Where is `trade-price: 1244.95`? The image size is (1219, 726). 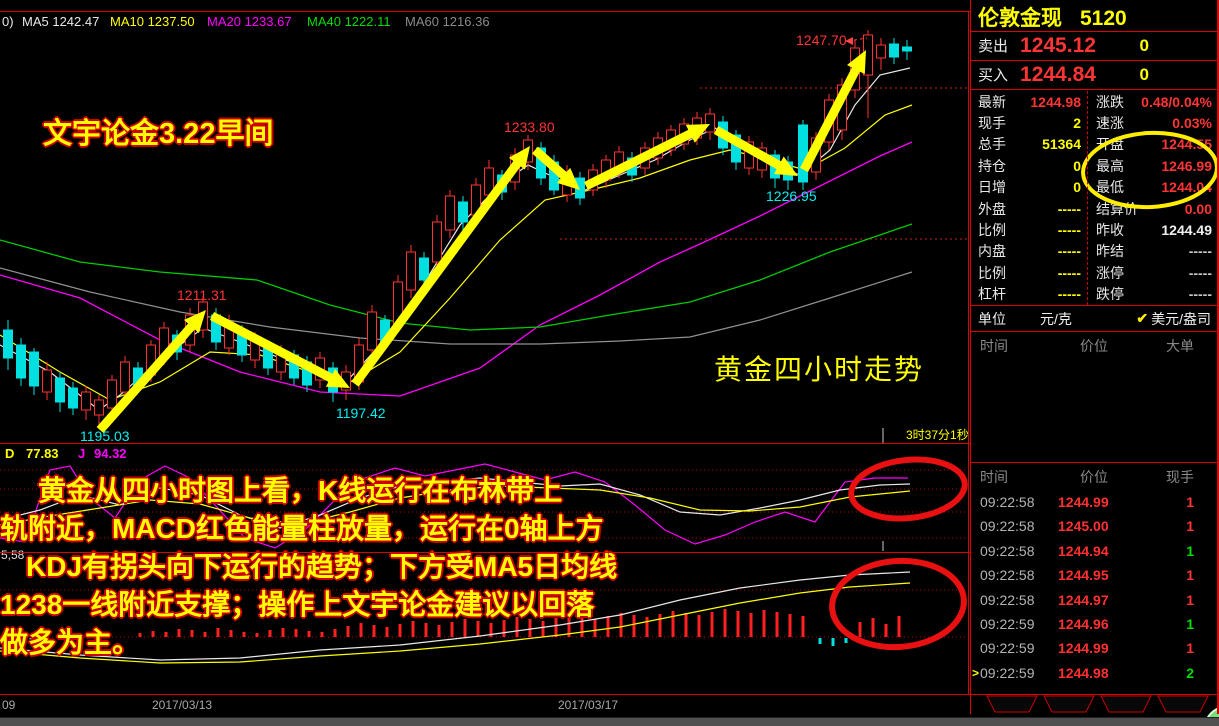
trade-price: 1244.95 is located at coordinates (1083, 575).